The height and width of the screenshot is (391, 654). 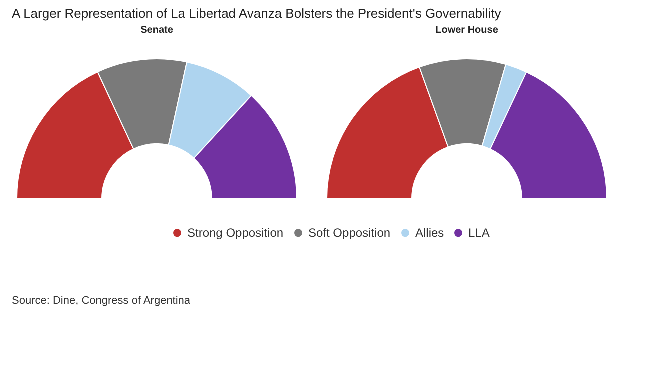 I want to click on legend-label: Soft Opposition, so click(x=349, y=233).